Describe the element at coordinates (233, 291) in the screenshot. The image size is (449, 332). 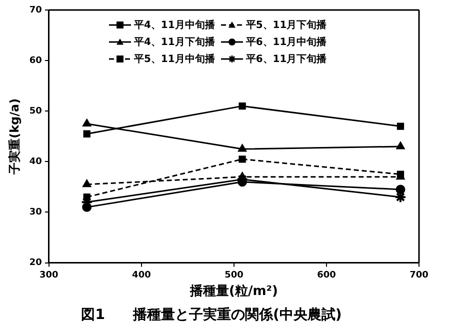
I see `x-axis-title: 播種量(粒/m²)` at that location.